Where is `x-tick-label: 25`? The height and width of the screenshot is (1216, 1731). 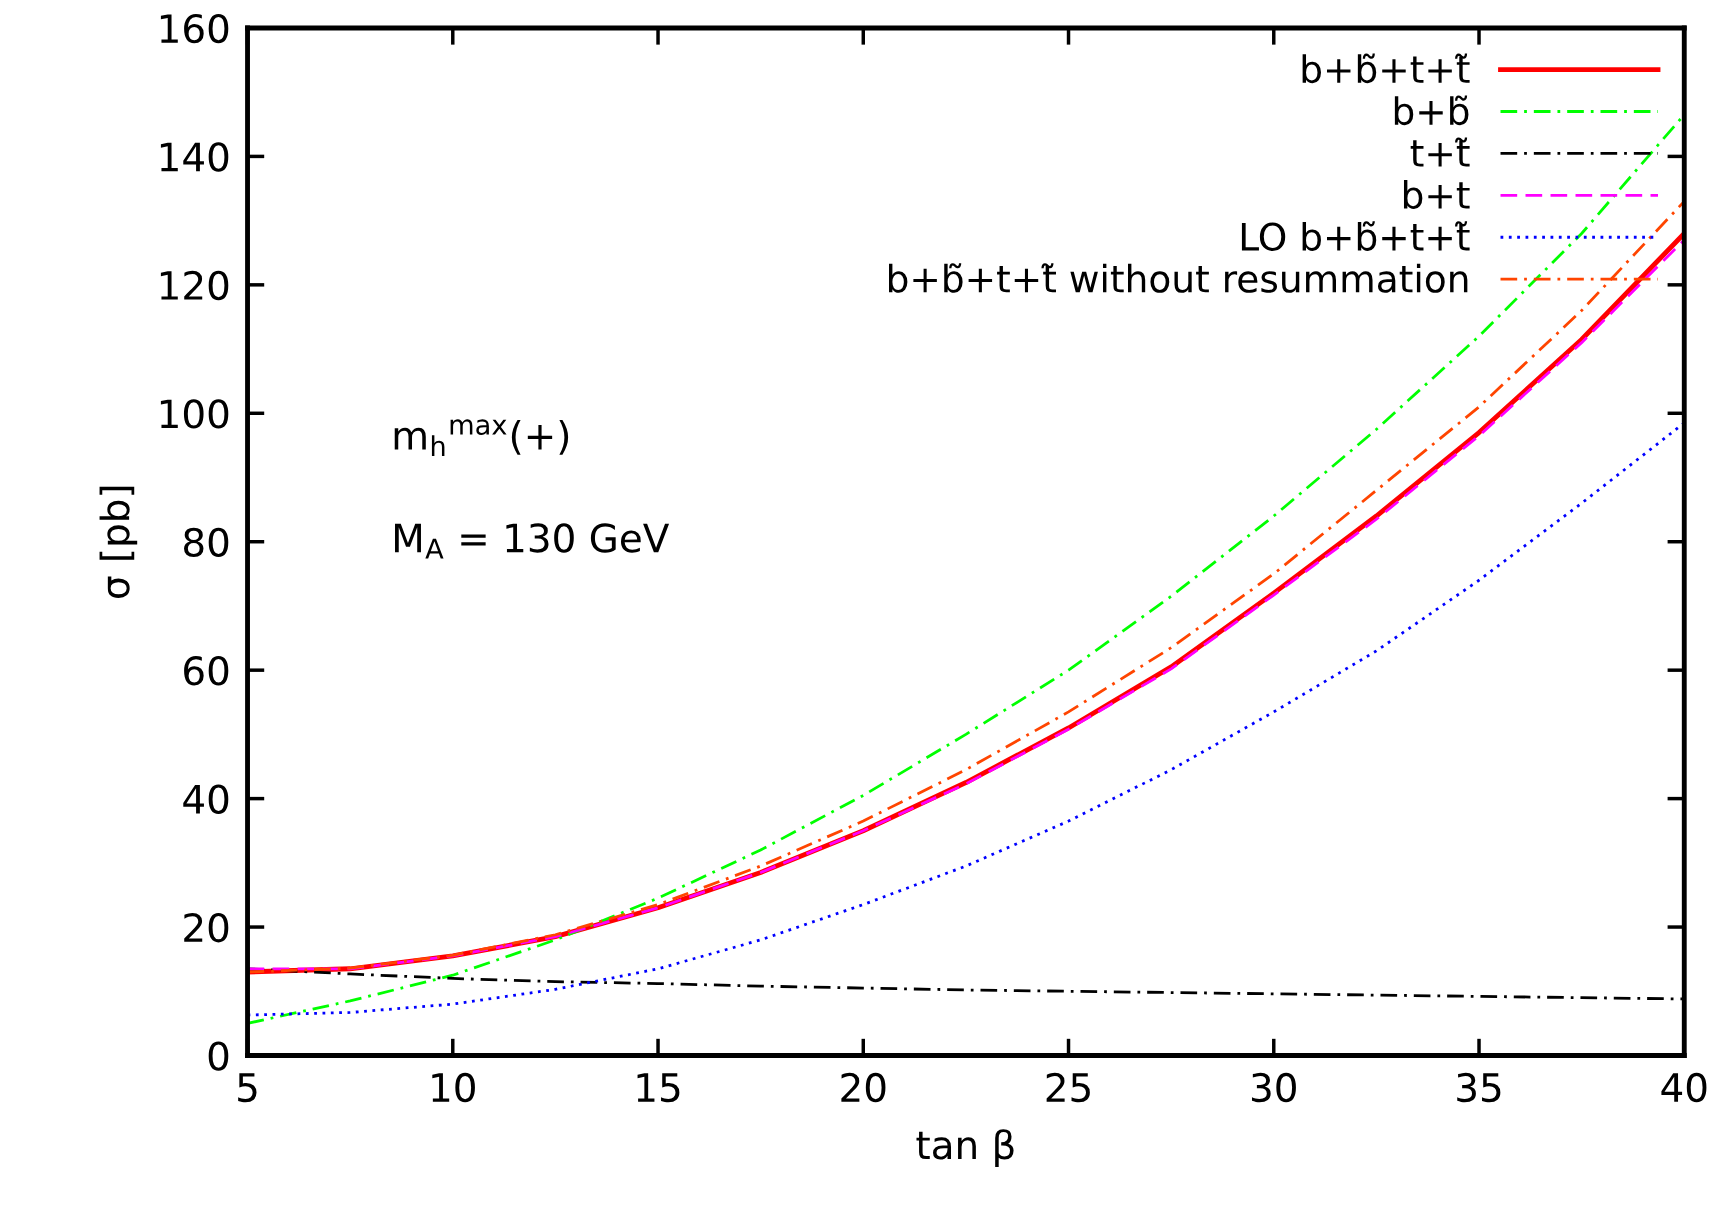
x-tick-label: 25 is located at coordinates (1068, 1087).